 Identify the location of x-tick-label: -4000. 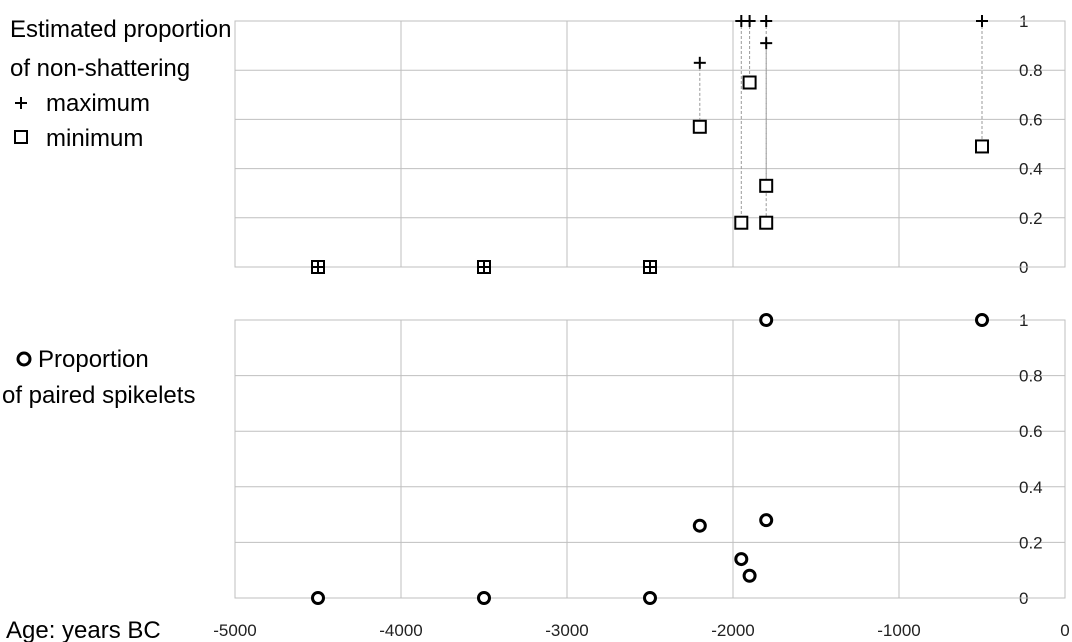
(400, 630).